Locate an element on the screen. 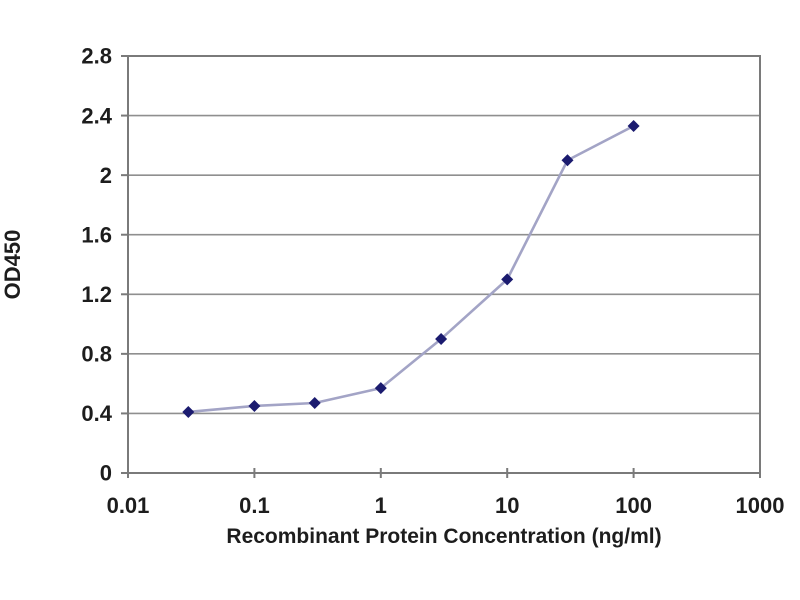 The height and width of the screenshot is (600, 800). y-tick-label-2: 2 is located at coordinates (106, 175).